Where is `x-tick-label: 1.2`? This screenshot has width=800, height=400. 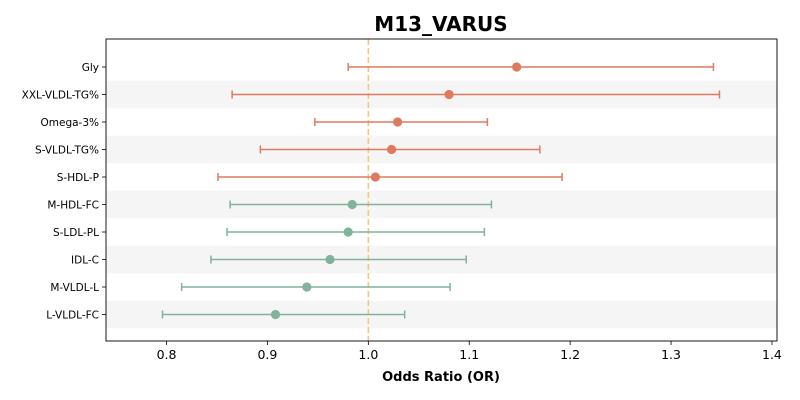
x-tick-label: 1.2 is located at coordinates (570, 354).